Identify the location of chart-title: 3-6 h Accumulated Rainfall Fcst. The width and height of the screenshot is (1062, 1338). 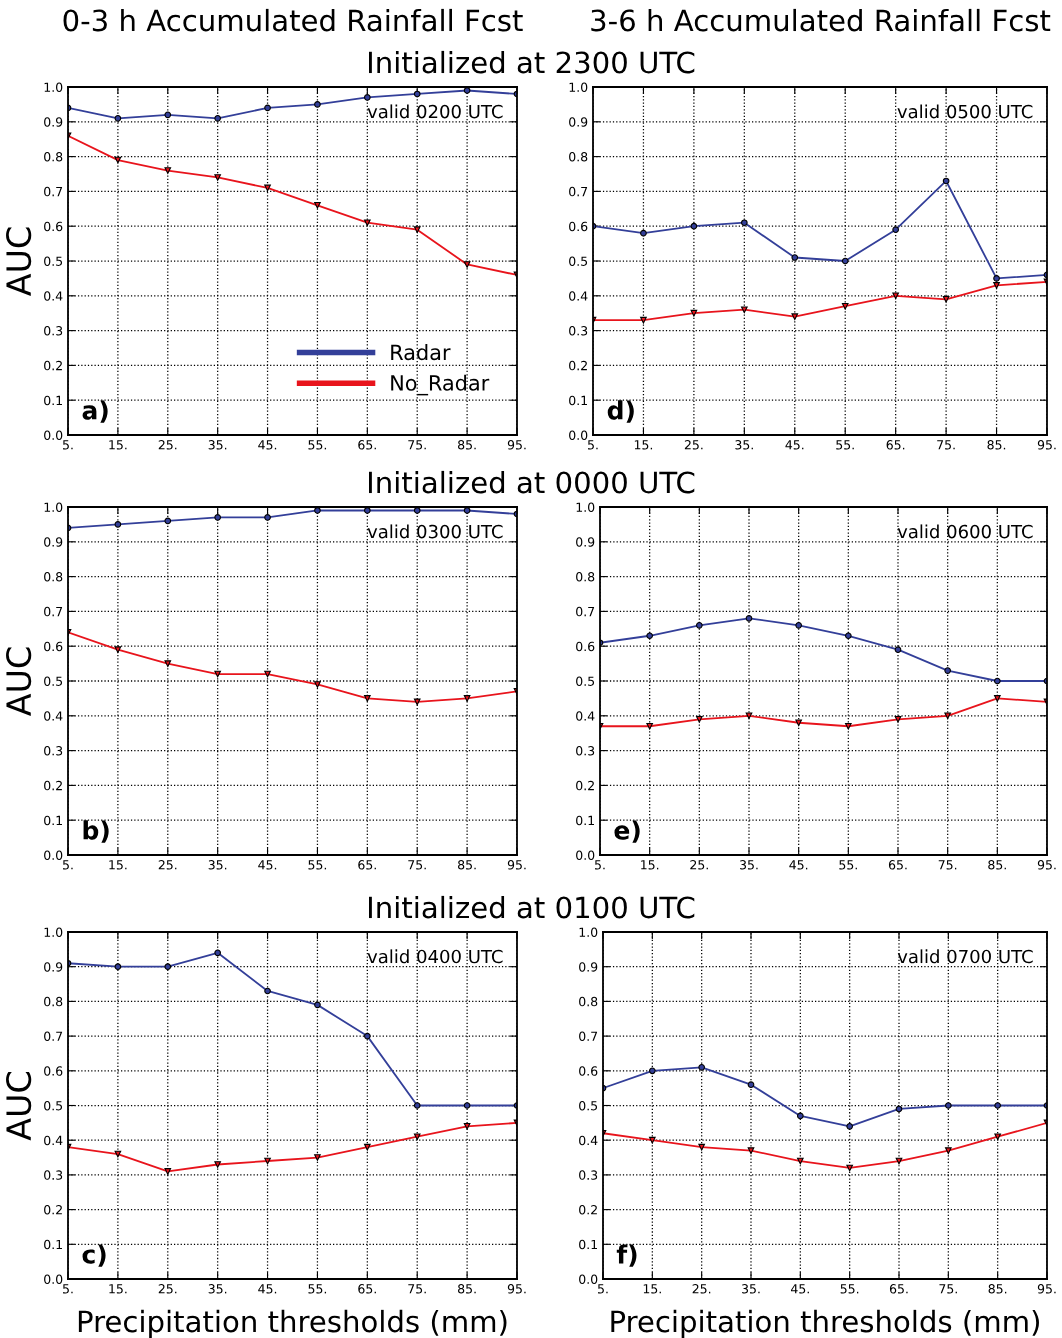
(821, 20).